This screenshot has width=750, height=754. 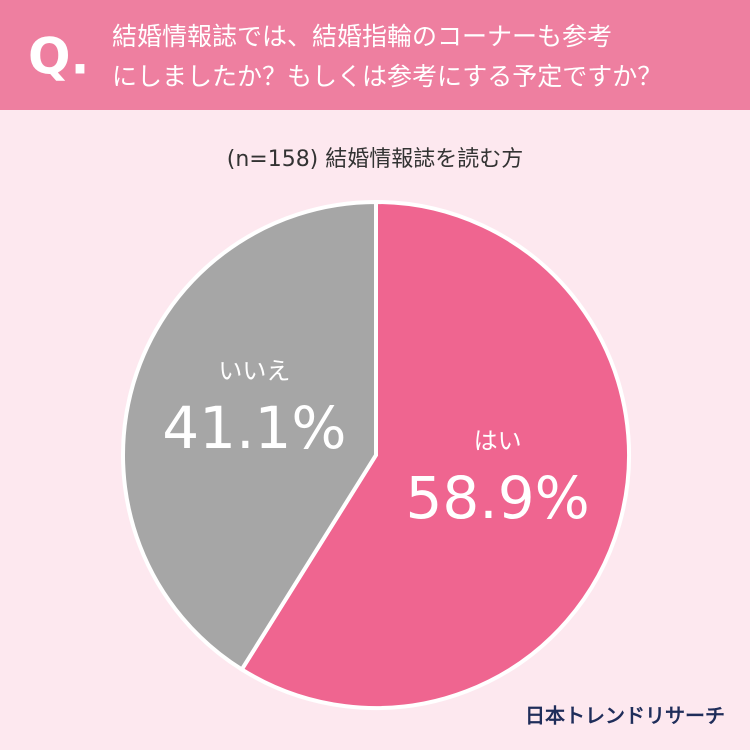 I want to click on header, so click(x=375, y=55).